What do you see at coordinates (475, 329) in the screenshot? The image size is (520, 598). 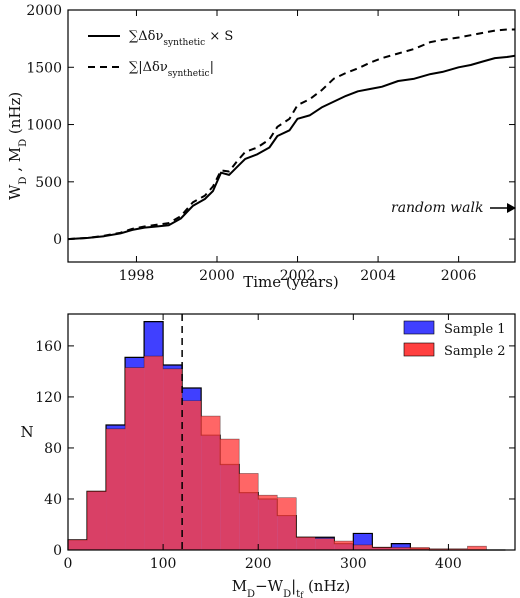 I see `legend-label-sample-1: Sample 1` at bounding box center [475, 329].